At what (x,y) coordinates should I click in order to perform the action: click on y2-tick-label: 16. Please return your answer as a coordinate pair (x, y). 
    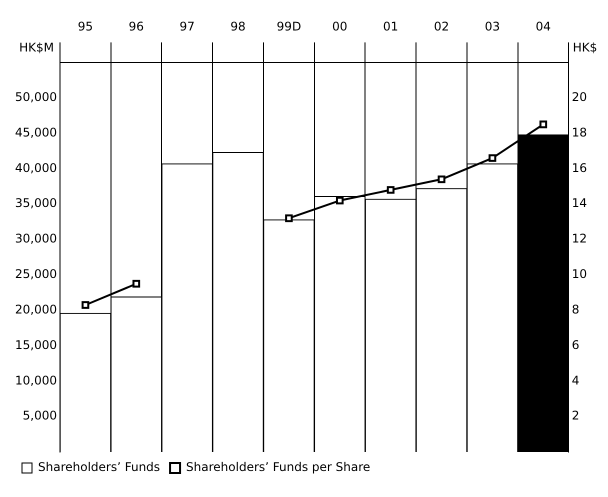
    Looking at the image, I should click on (580, 167).